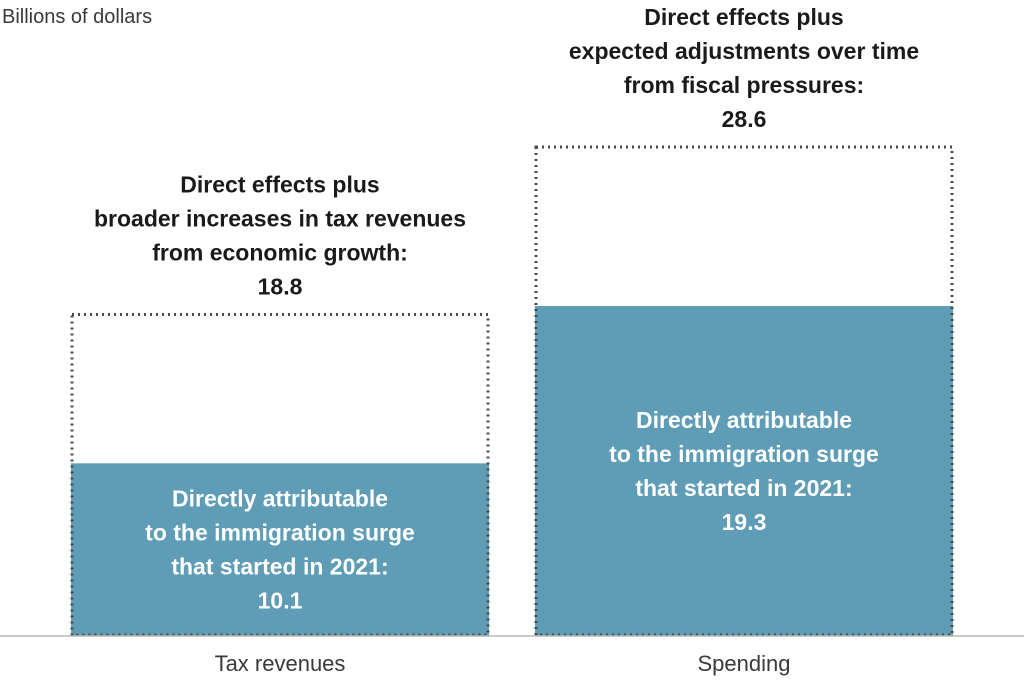 The height and width of the screenshot is (683, 1024). What do you see at coordinates (744, 85) in the screenshot?
I see `total-label-line: from fiscal pressures:` at bounding box center [744, 85].